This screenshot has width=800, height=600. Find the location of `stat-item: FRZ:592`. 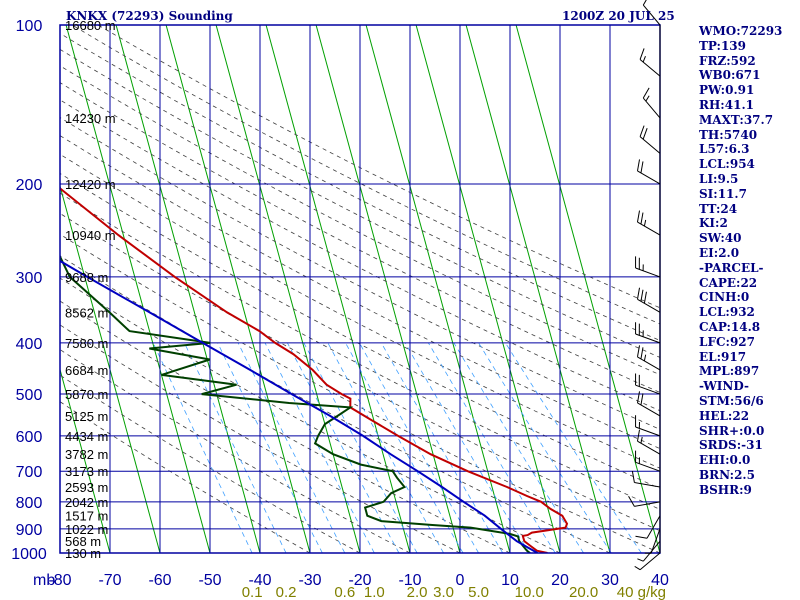

stat-item: FRZ:592 is located at coordinates (727, 60).